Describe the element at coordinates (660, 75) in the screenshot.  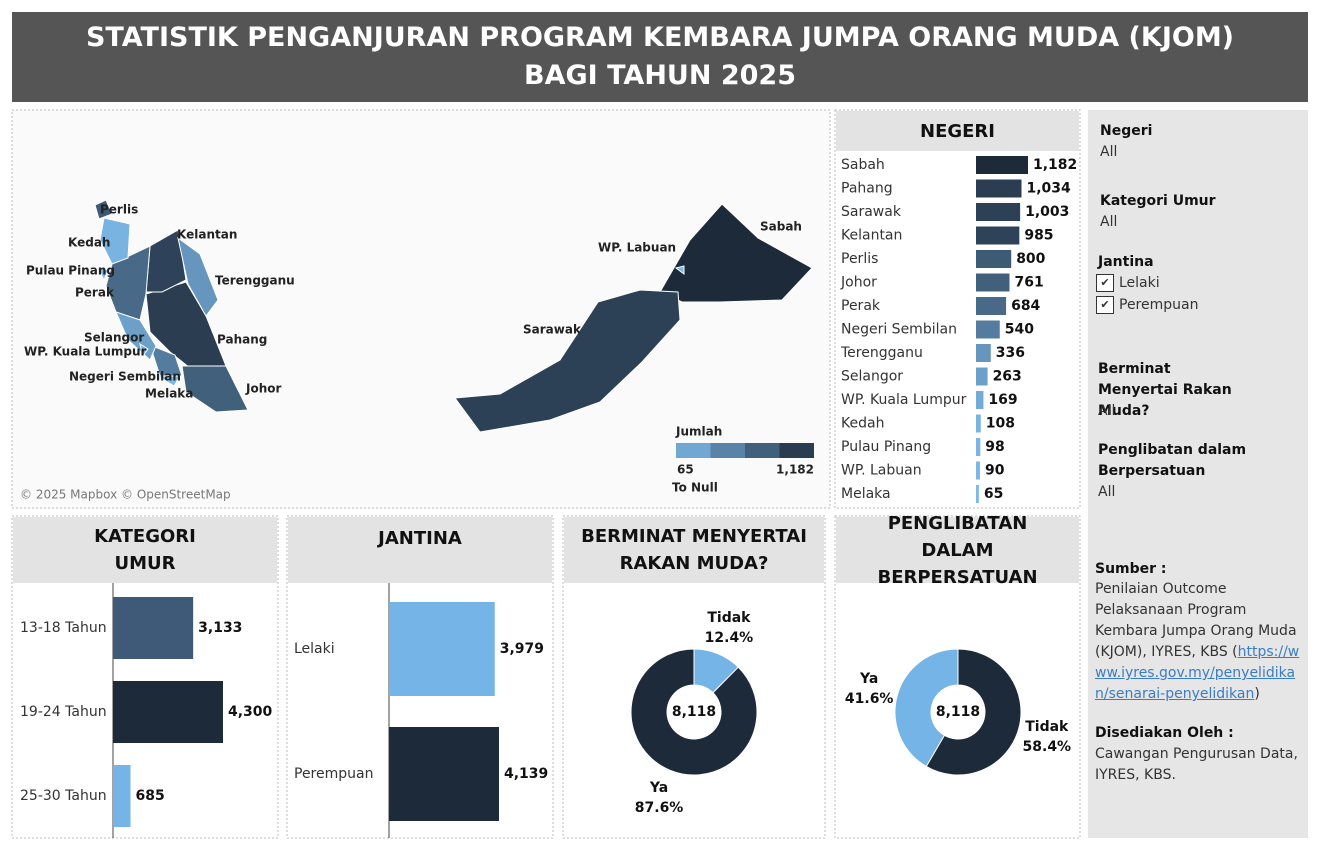
I see `title-line: BAGI TAHUN 2025` at that location.